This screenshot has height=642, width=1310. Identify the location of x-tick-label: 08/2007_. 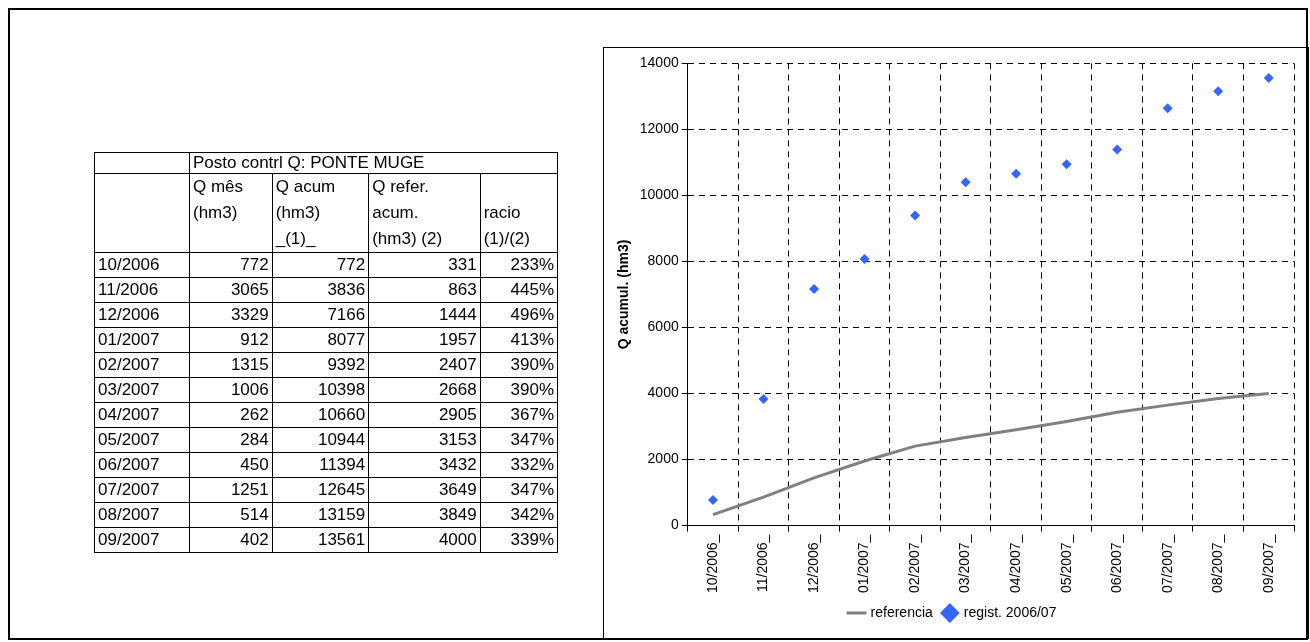
(1217, 564).